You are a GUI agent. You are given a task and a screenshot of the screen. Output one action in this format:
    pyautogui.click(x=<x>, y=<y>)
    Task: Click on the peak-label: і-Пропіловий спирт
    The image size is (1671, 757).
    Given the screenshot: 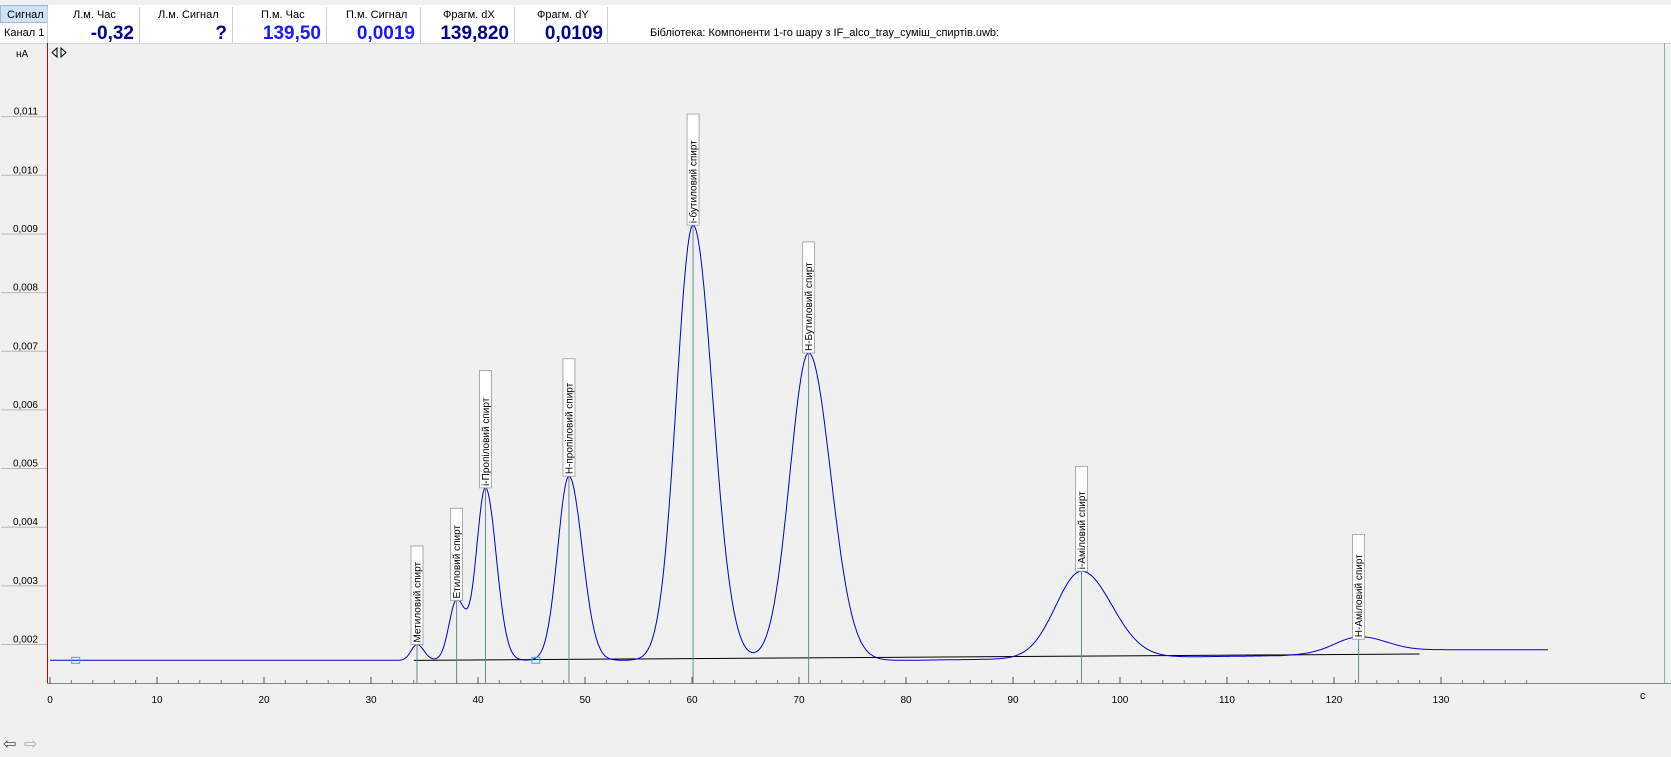 What is the action you would take?
    pyautogui.click(x=486, y=441)
    